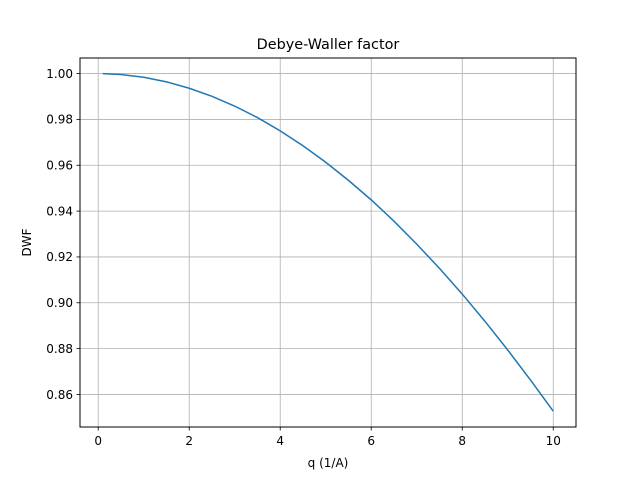 This screenshot has height=480, width=640. I want to click on y-tick-label: 0.96, so click(59, 166).